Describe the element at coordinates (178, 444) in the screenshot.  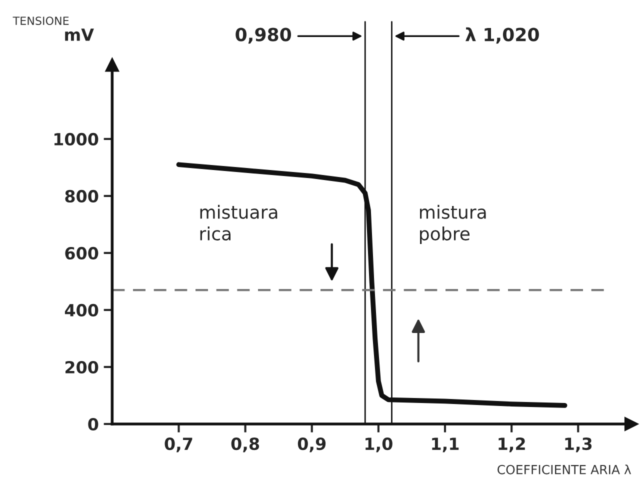
I see `x-tick-label: 0,7` at that location.